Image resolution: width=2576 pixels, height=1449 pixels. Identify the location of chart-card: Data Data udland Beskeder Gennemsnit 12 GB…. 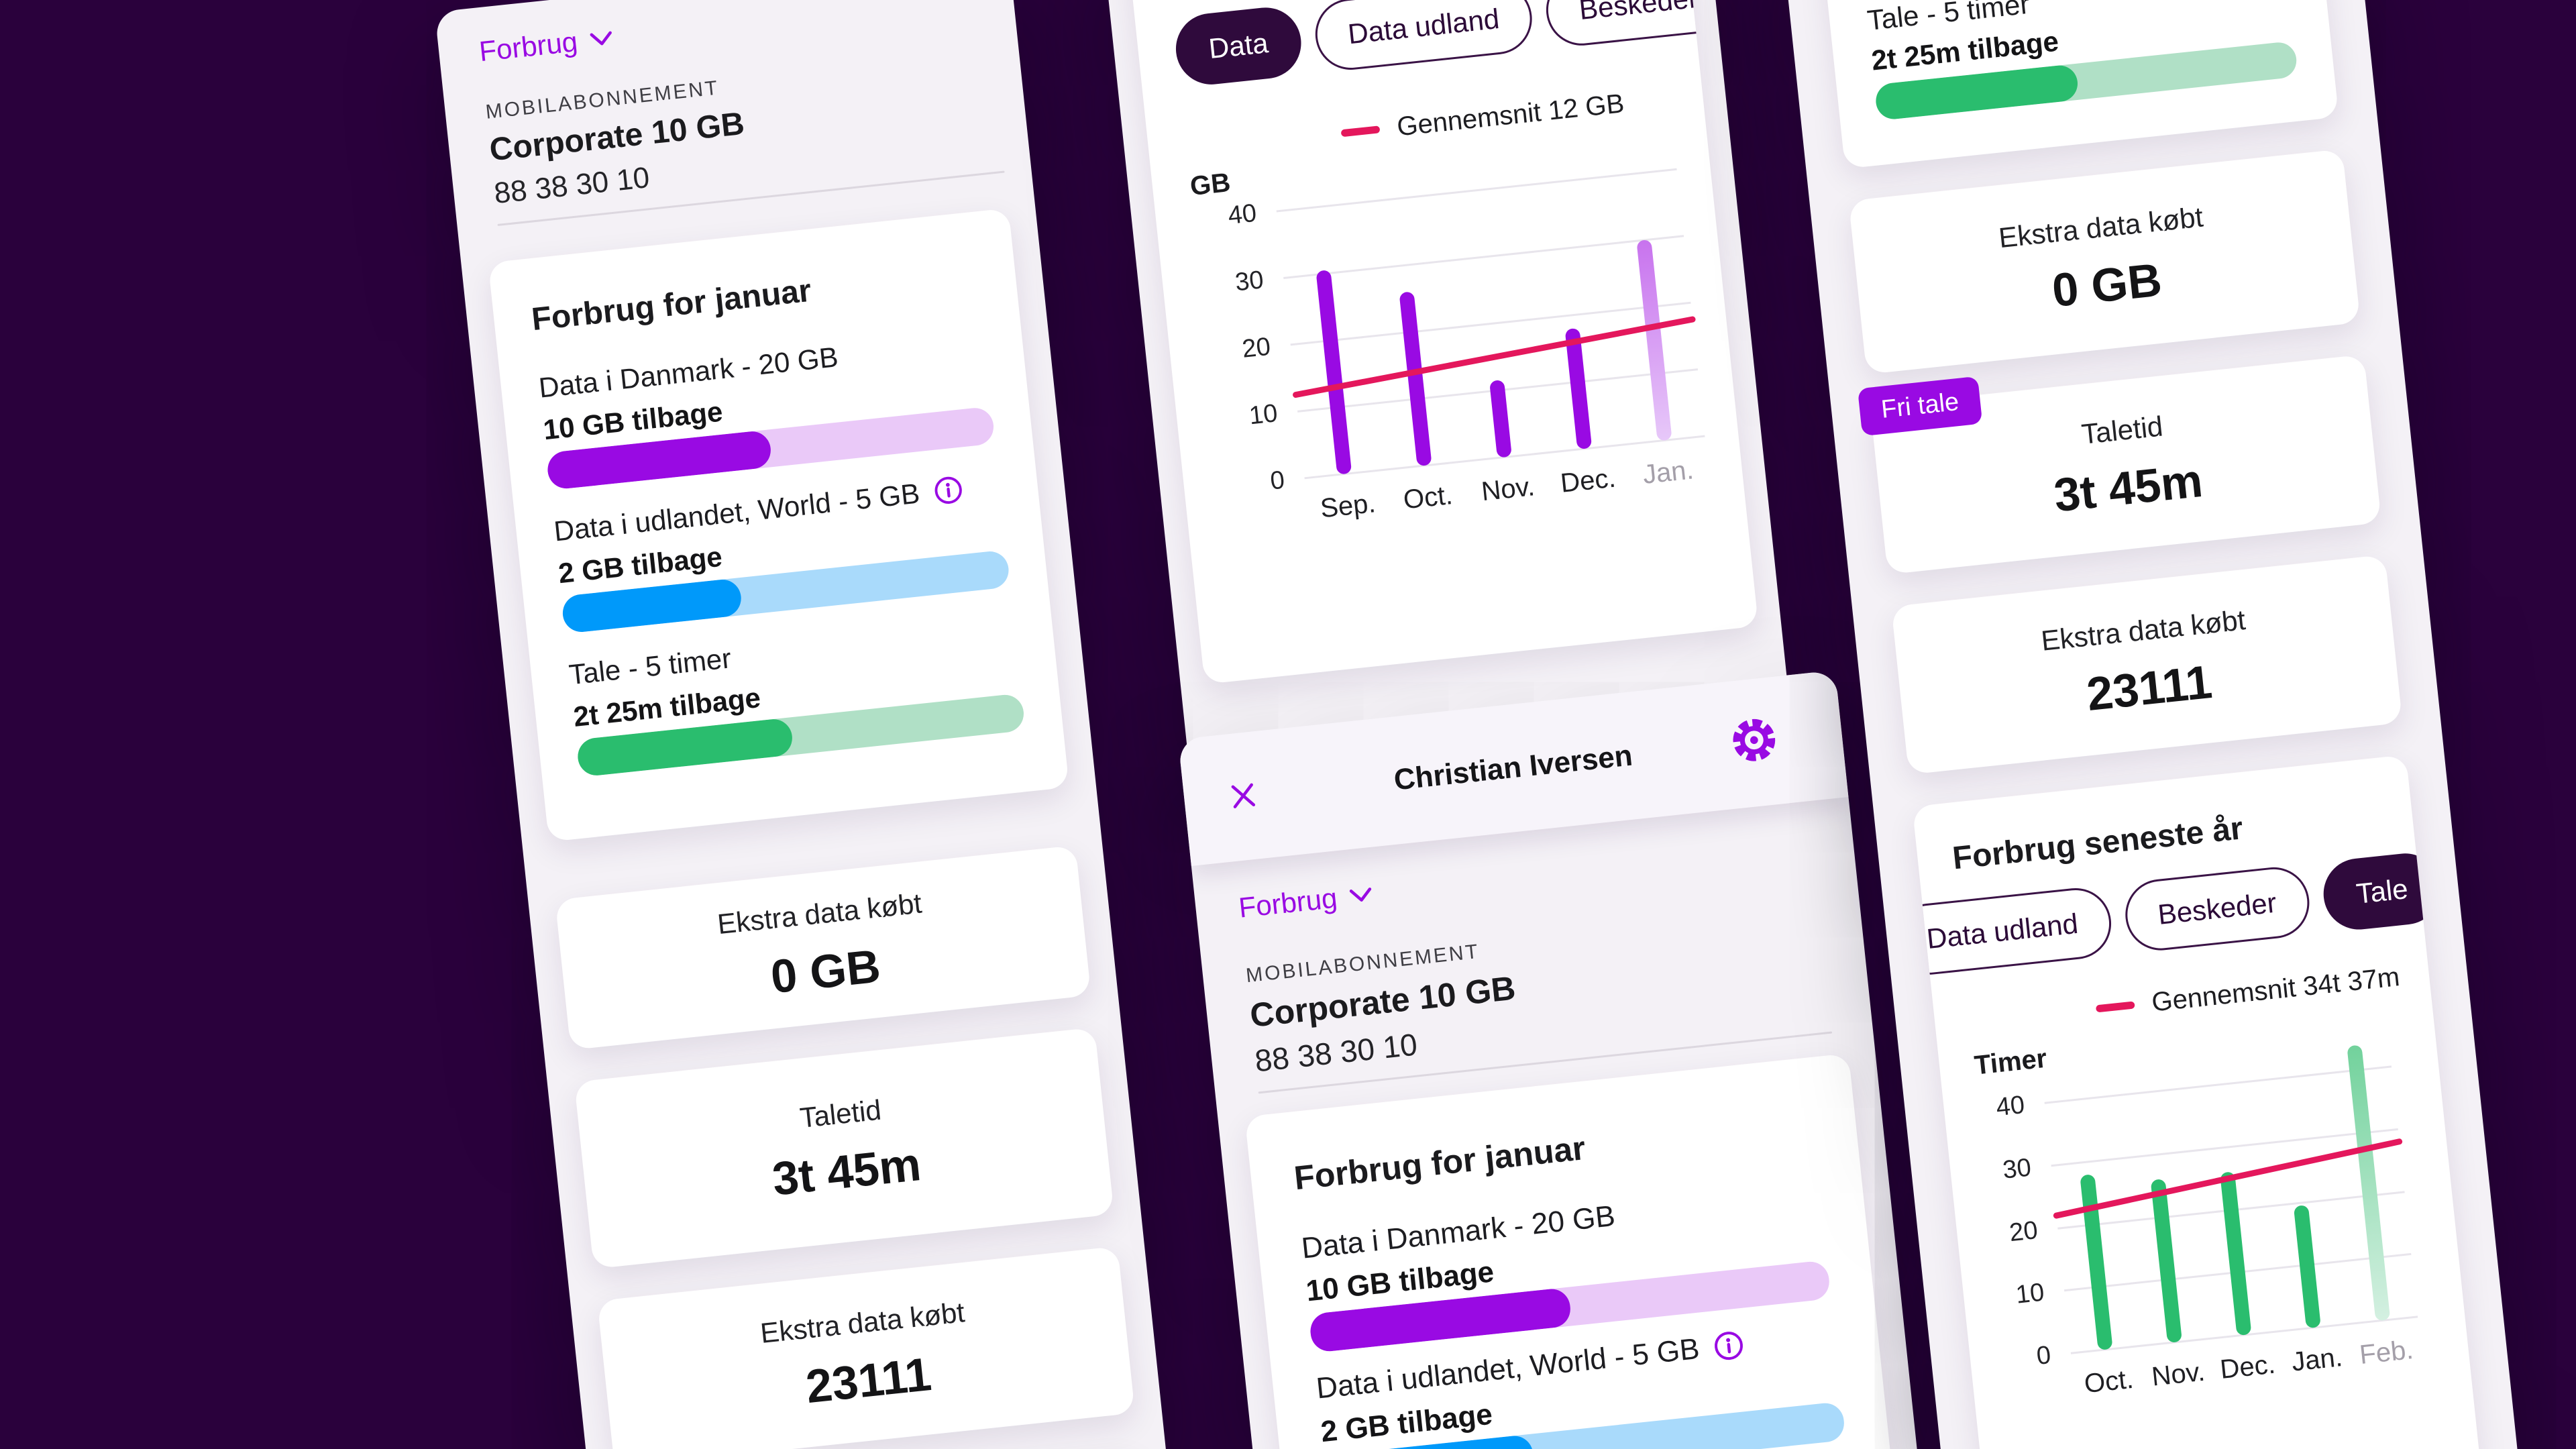
(1440, 342).